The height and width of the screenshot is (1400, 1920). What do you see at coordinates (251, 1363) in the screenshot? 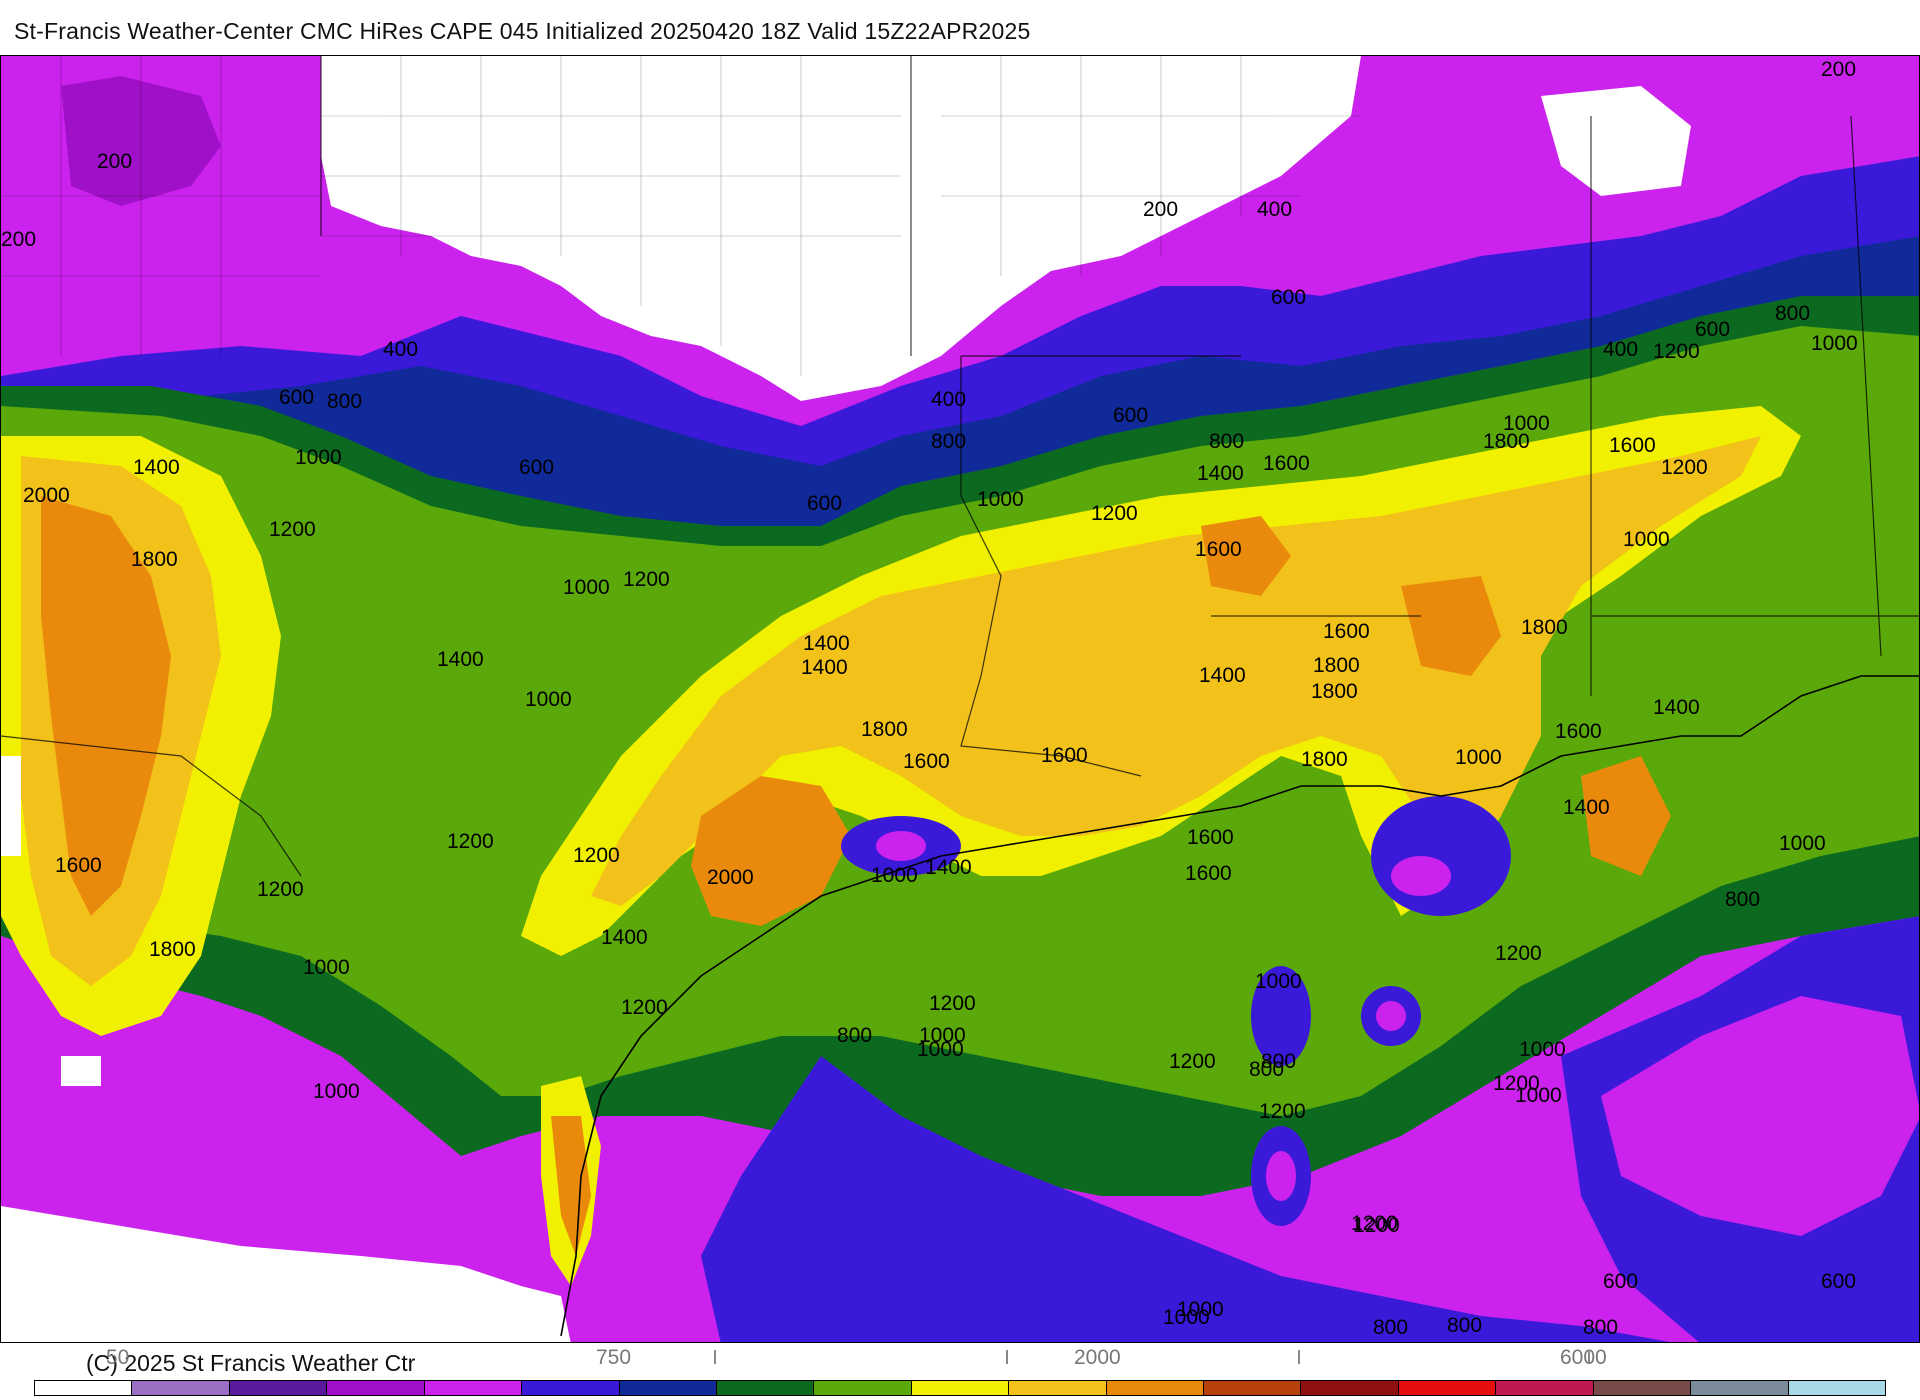
I see `copyright-notice: (C) 2025 St Francis Weather Ctr` at bounding box center [251, 1363].